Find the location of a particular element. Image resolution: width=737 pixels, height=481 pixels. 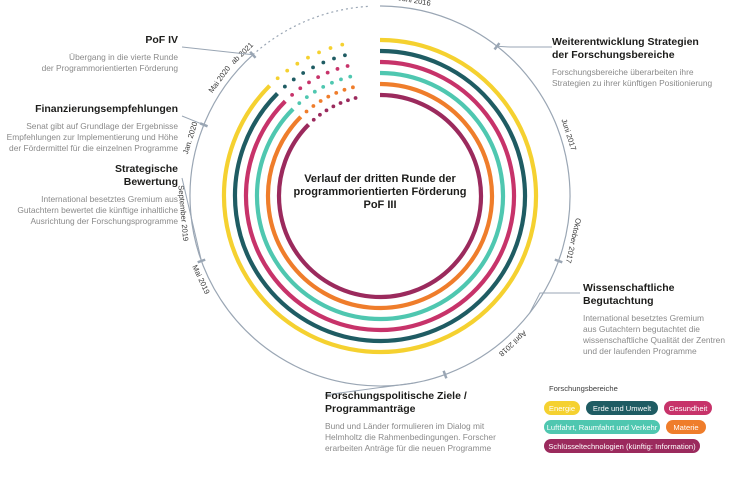

step-text: aus Gutachtern begutachtet die is located at coordinates (641, 329).